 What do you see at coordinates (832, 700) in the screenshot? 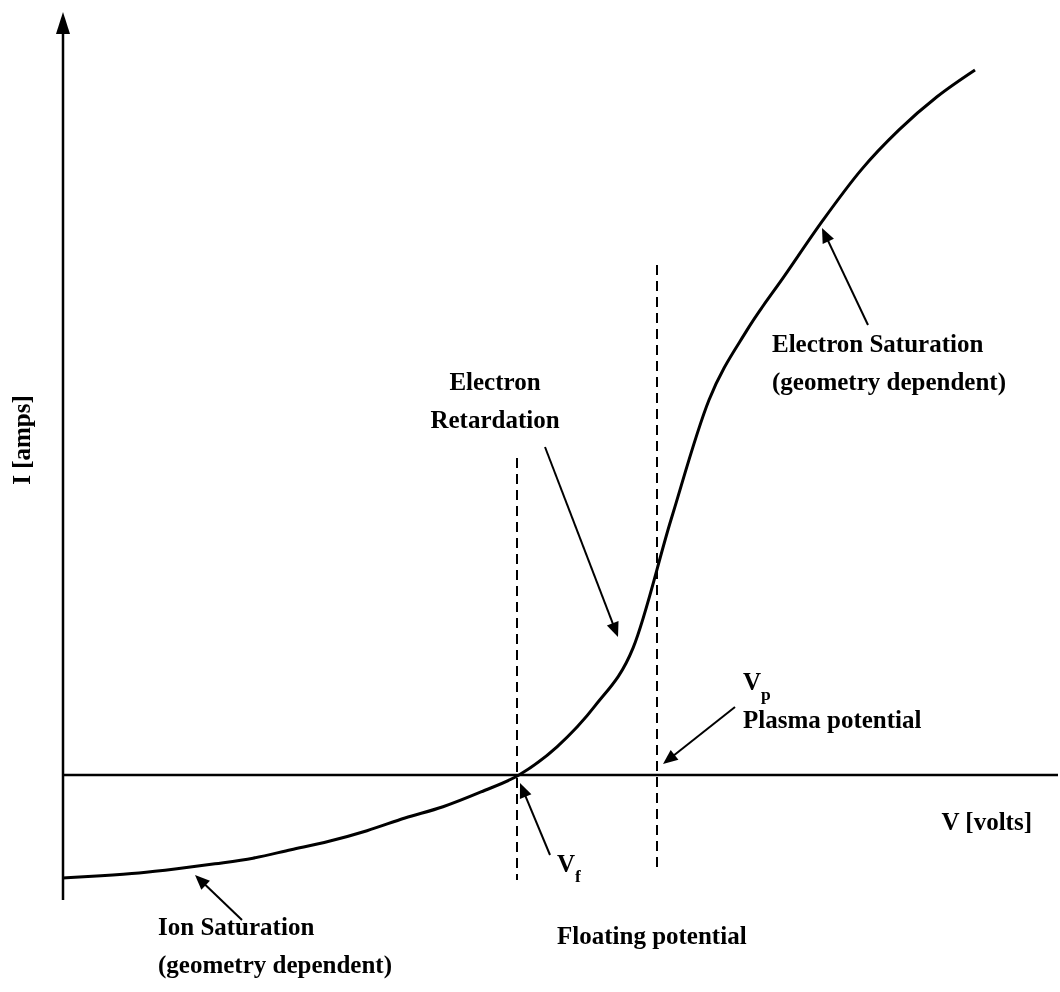
I see `annotation: V$_{p}$ Plasma potential` at bounding box center [832, 700].